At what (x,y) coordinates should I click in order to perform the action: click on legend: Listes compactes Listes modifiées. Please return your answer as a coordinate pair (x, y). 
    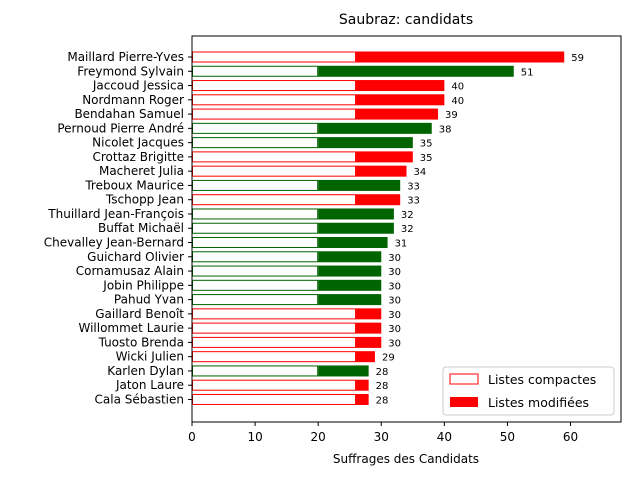
    Looking at the image, I should click on (528, 391).